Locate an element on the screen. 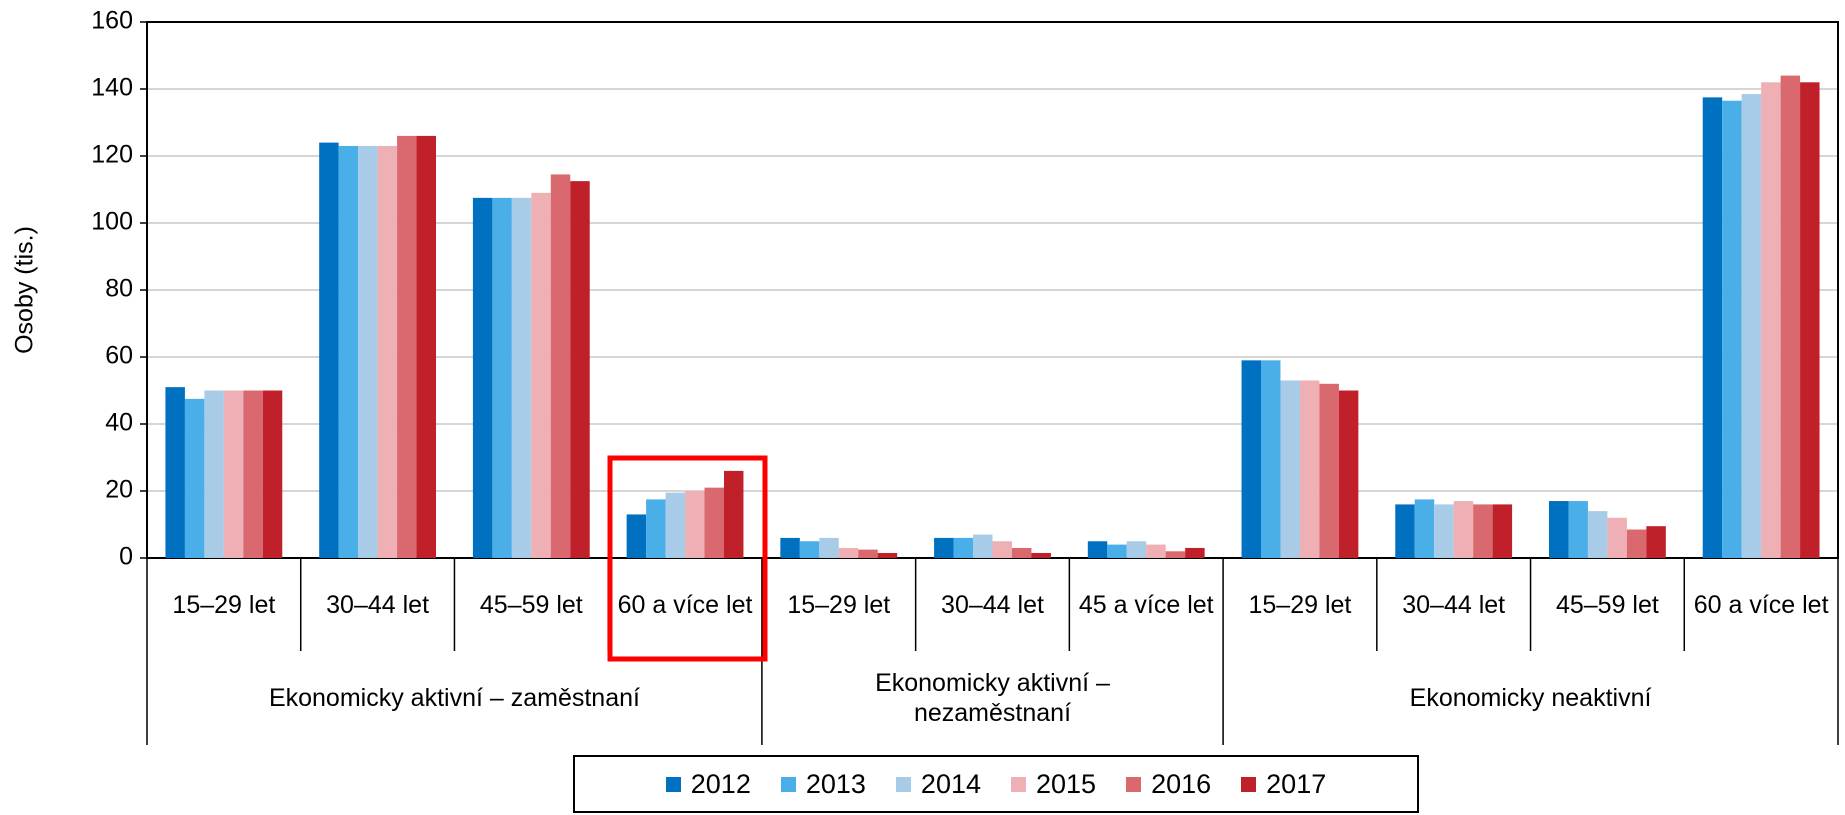 This screenshot has width=1845, height=815. legend-label: 2015 is located at coordinates (1066, 783).